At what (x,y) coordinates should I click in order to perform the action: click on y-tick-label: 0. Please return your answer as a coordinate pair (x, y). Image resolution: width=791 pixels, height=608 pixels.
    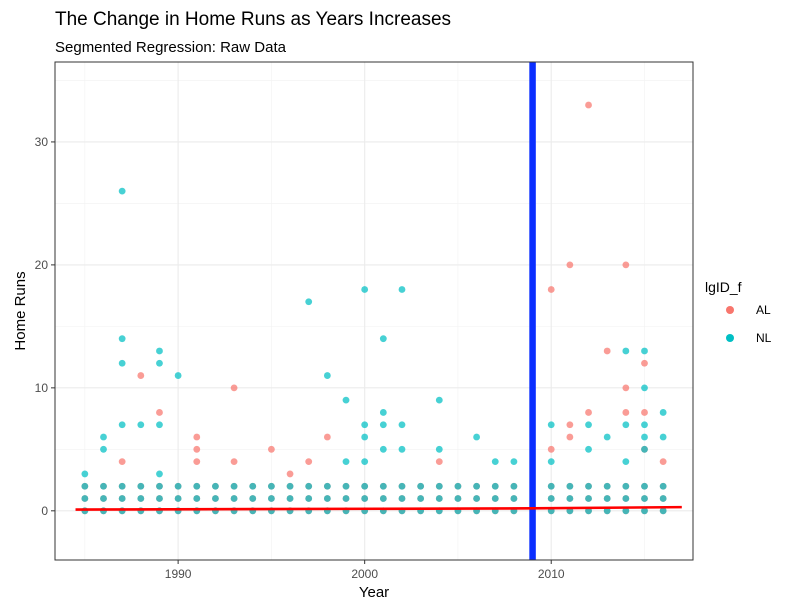
    Looking at the image, I should click on (44, 511).